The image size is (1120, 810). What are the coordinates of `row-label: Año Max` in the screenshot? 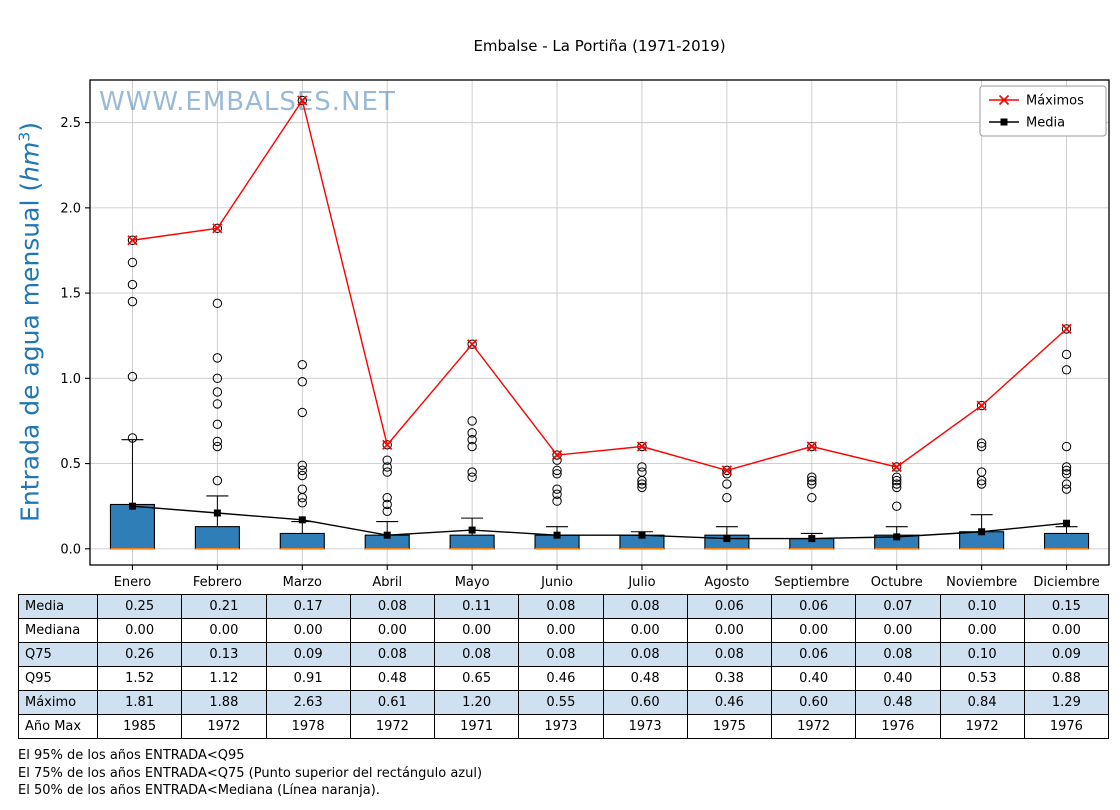 It's located at (58, 726).